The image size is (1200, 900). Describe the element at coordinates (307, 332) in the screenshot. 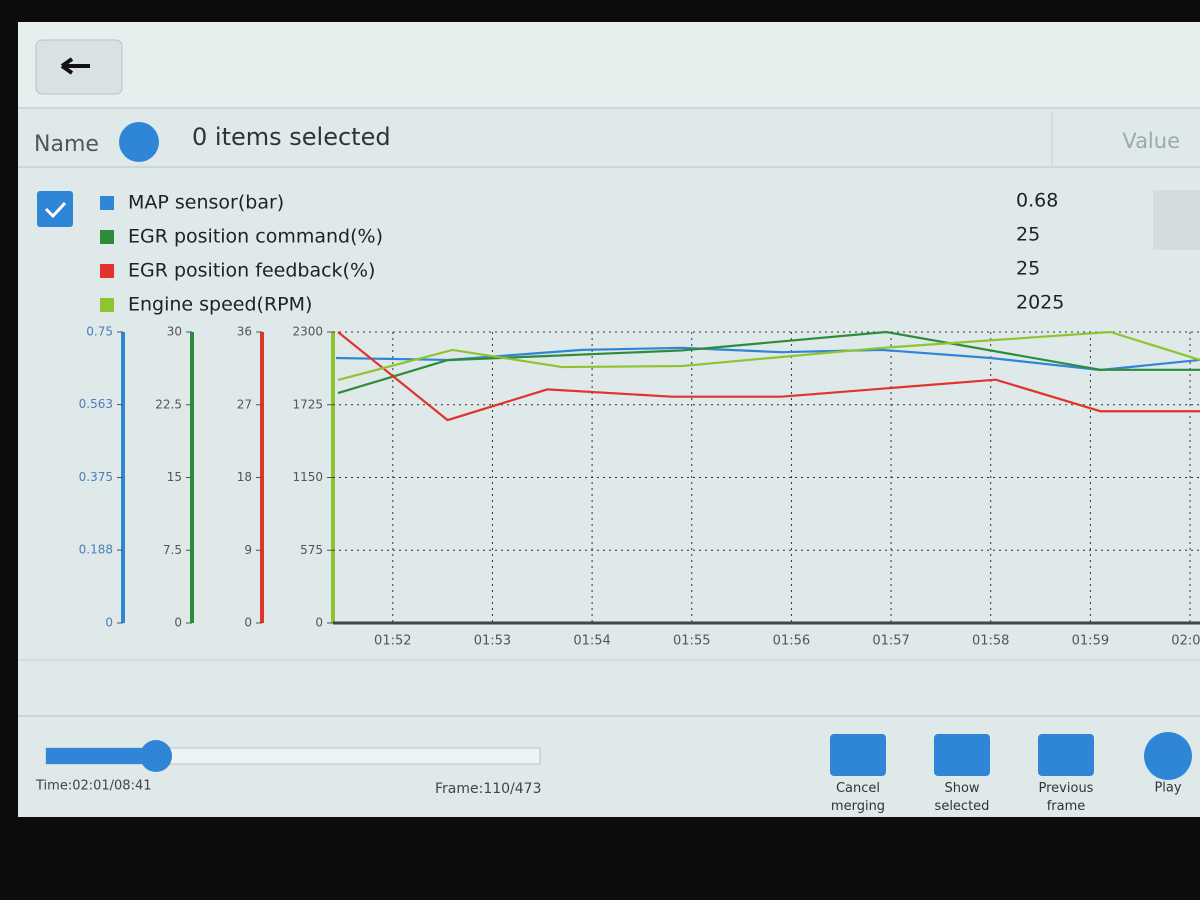

I see `y-tick-label: 2300` at that location.